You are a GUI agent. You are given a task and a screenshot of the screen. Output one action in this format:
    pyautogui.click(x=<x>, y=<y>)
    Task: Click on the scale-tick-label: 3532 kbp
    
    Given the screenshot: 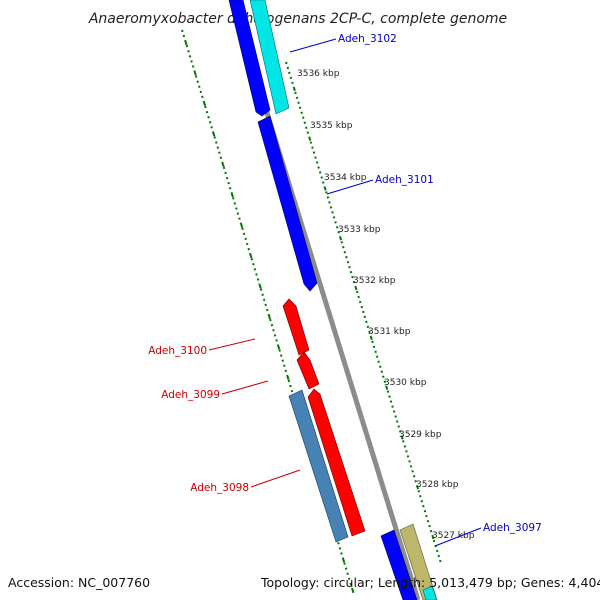 What is the action you would take?
    pyautogui.click(x=374, y=281)
    